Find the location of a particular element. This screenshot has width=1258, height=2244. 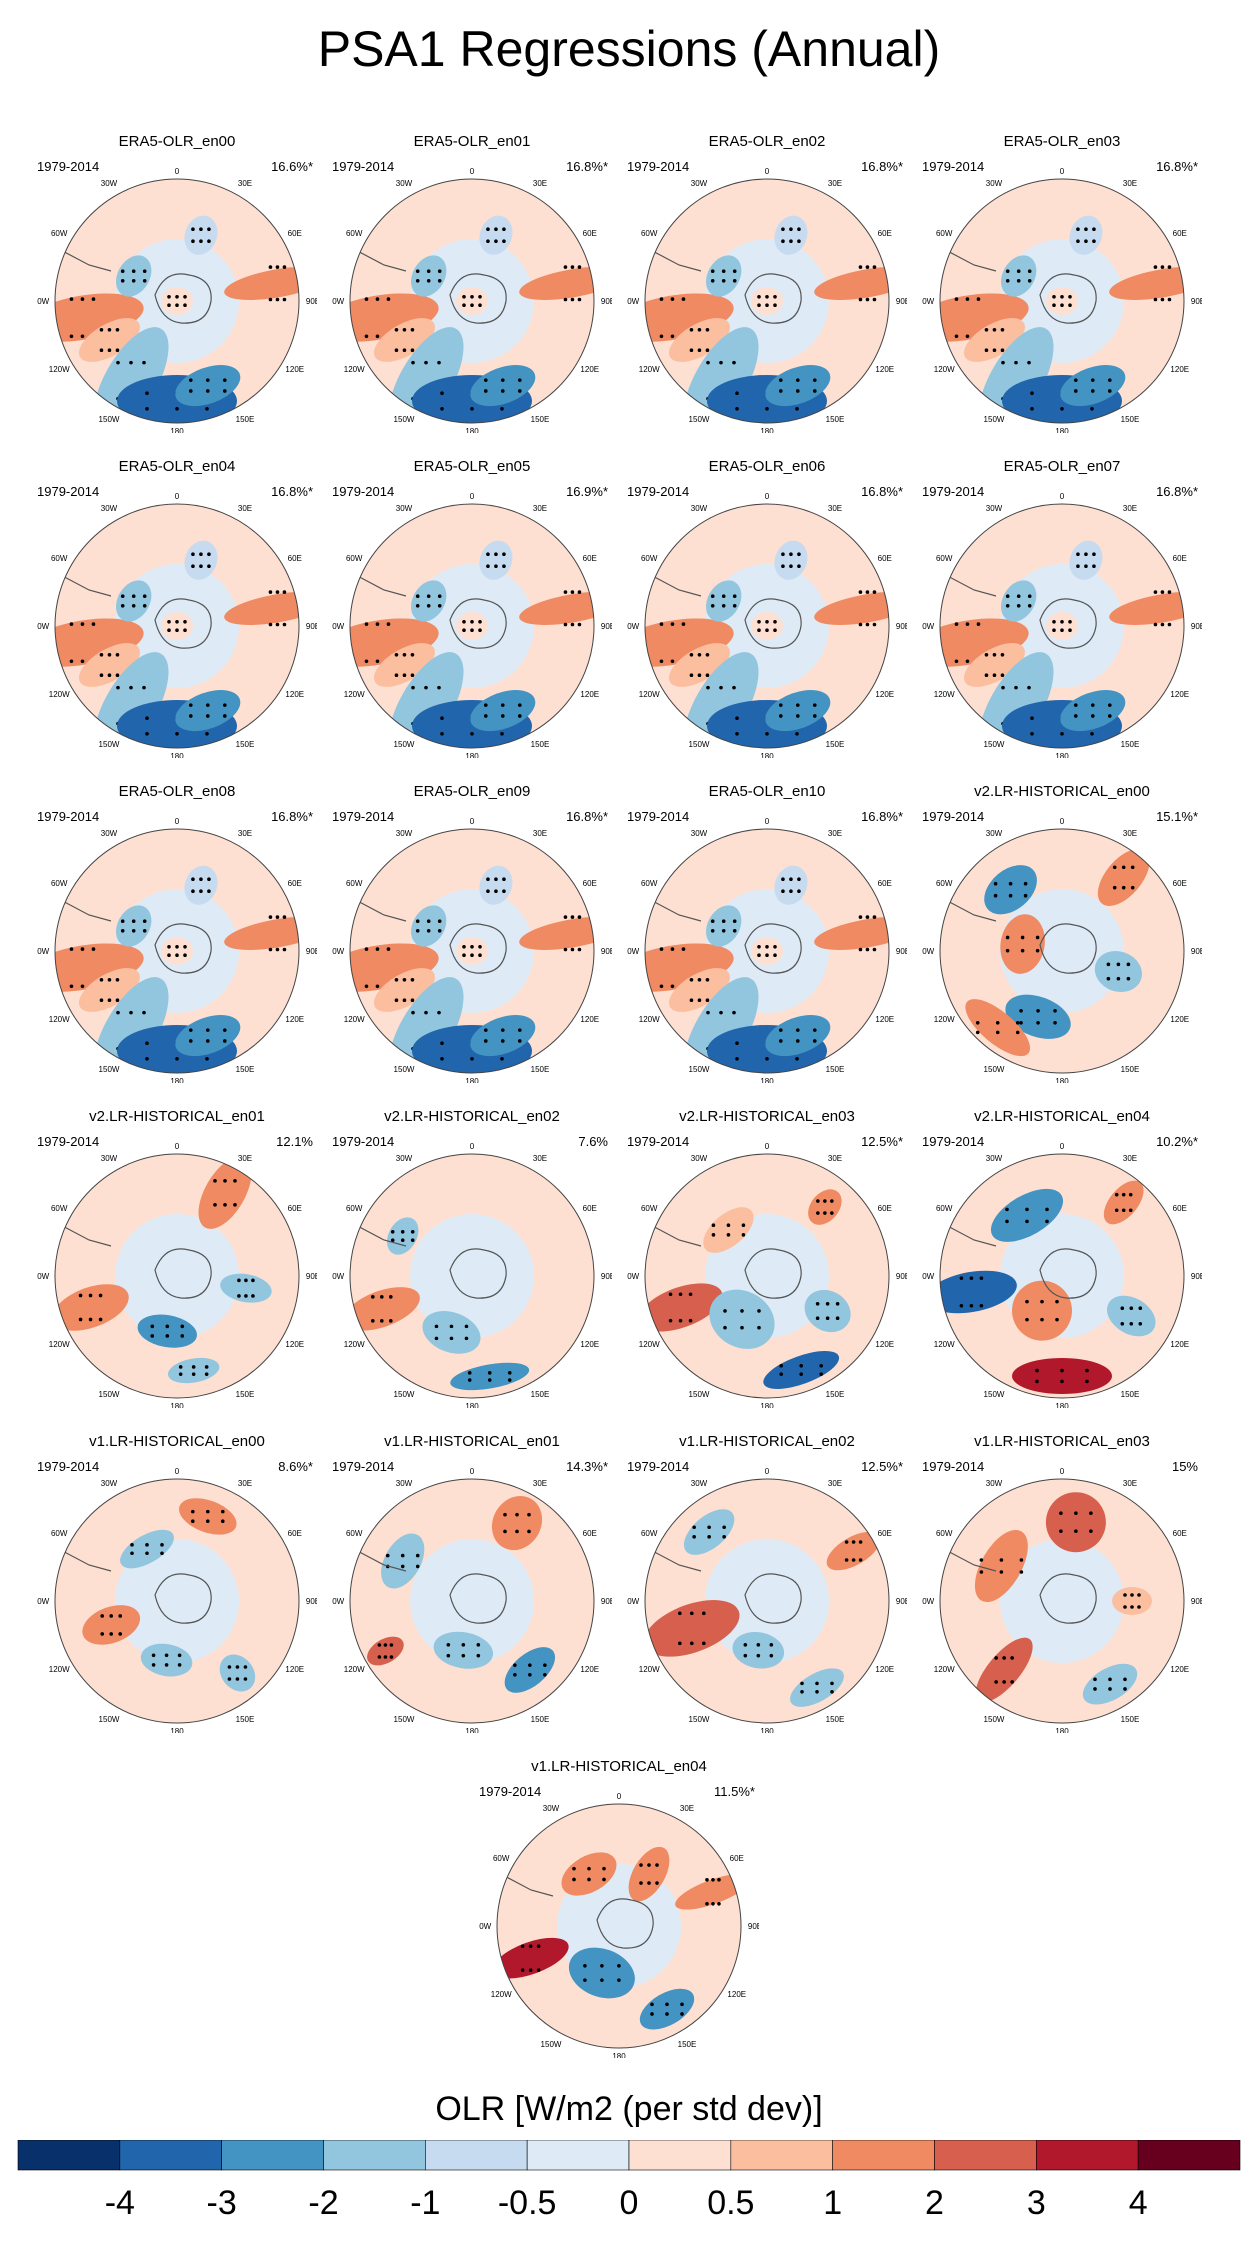

panel-title: v2.LR-HISTORICAL_en02 is located at coordinates (472, 1116).